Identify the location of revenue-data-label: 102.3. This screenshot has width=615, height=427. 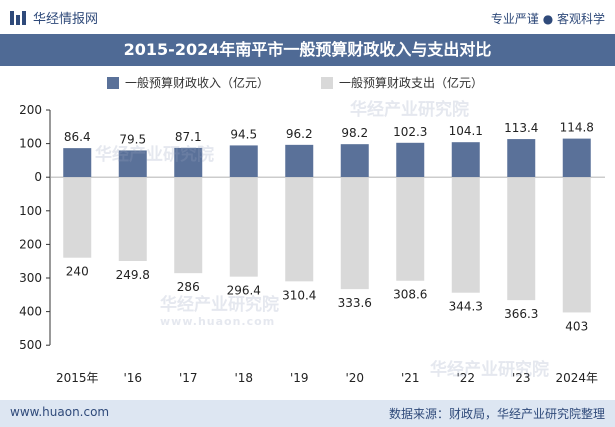
(410, 132).